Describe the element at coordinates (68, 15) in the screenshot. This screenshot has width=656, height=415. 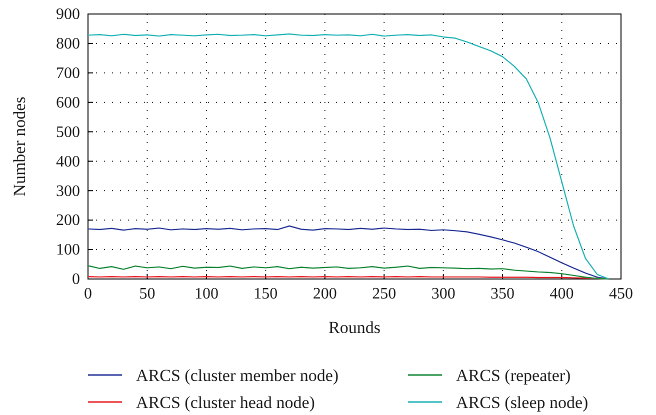
I see `y-tick-label: 900` at that location.